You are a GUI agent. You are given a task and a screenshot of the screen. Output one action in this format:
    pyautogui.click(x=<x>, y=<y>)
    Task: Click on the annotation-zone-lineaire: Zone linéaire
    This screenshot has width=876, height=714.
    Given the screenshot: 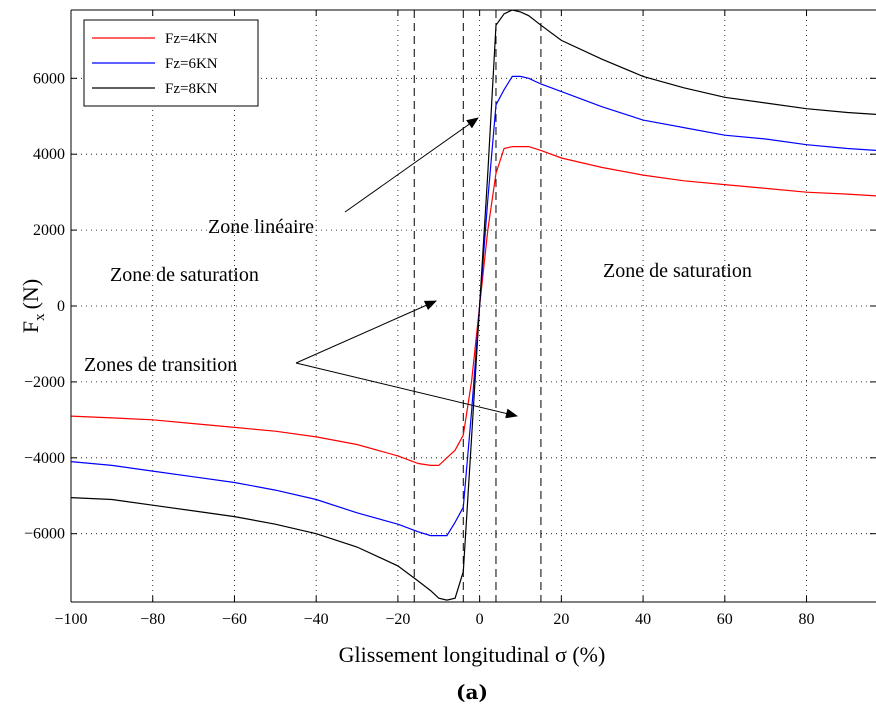 What is the action you would take?
    pyautogui.click(x=261, y=227)
    